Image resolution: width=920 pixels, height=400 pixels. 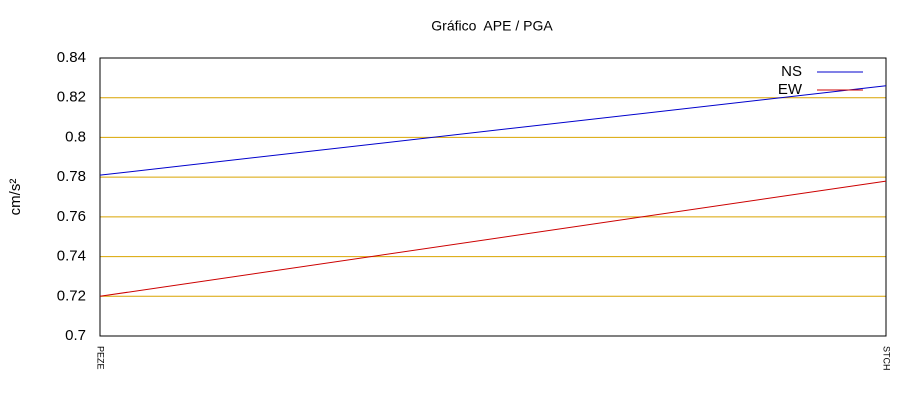 I want to click on x-tick-label: PEZE, so click(x=101, y=358).